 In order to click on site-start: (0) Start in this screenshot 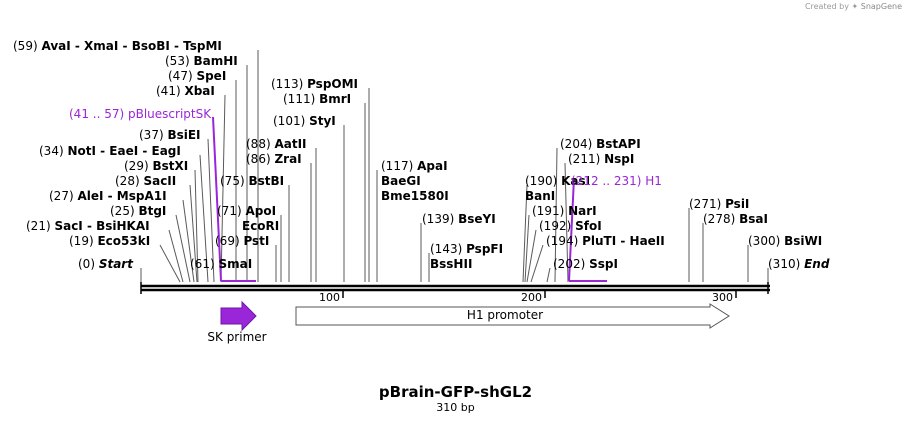, I will do `click(106, 264)`.